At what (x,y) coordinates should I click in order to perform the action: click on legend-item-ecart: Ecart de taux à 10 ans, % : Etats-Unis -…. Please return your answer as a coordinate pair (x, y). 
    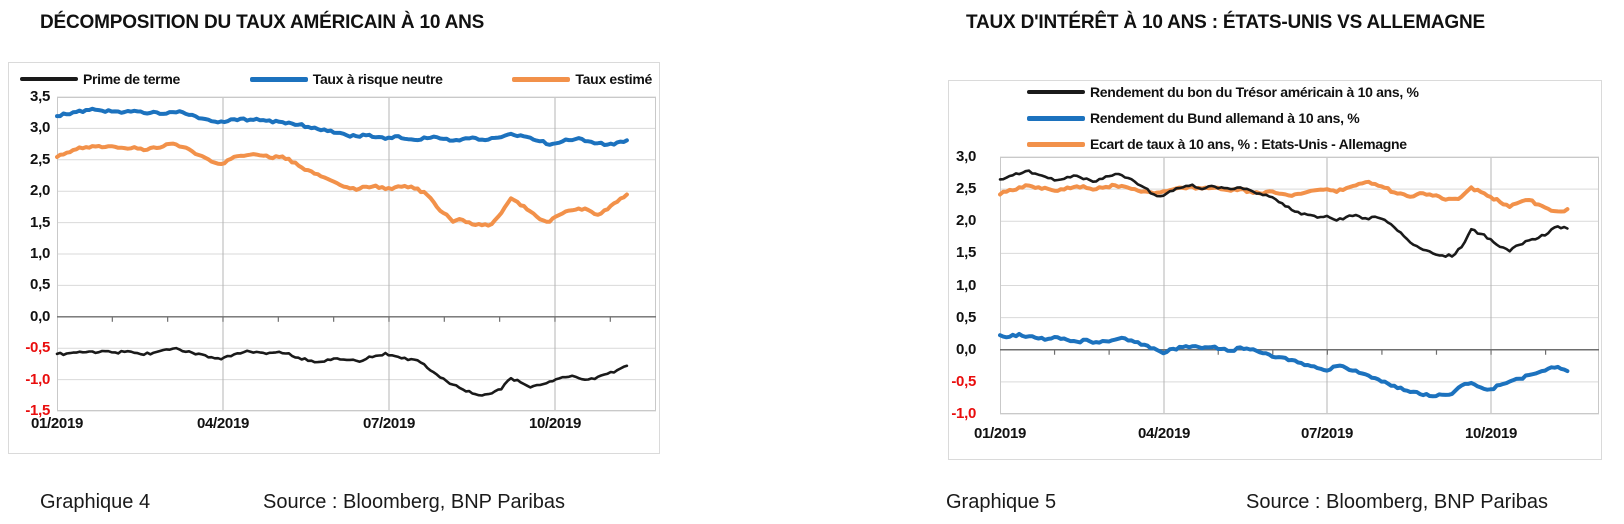
    Looking at the image, I should click on (1223, 144).